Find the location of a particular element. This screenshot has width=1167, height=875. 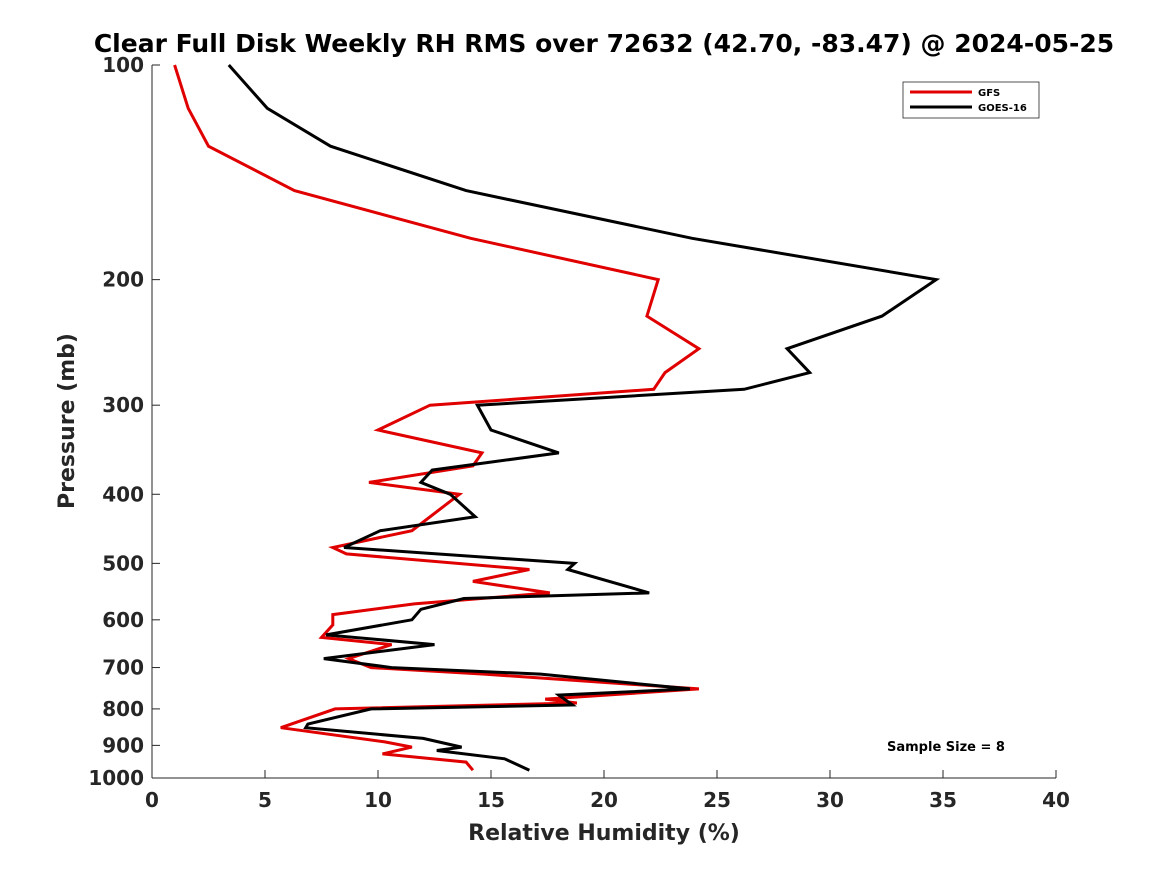

y-tick-label: 800 is located at coordinates (123, 709).